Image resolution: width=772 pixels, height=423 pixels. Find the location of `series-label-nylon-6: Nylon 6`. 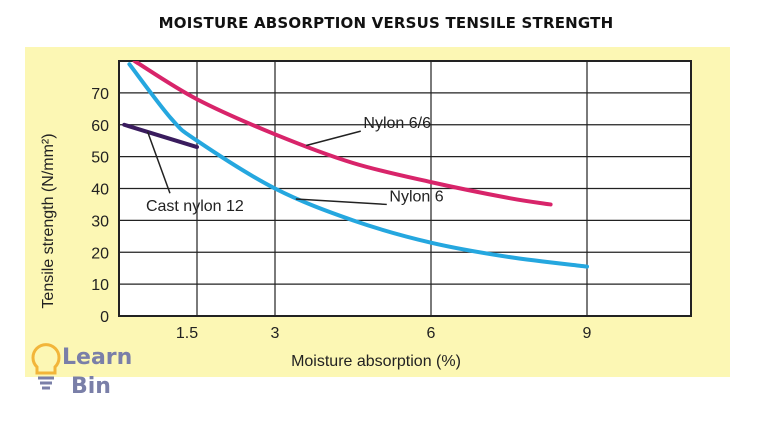

series-label-nylon-6: Nylon 6 is located at coordinates (416, 196).